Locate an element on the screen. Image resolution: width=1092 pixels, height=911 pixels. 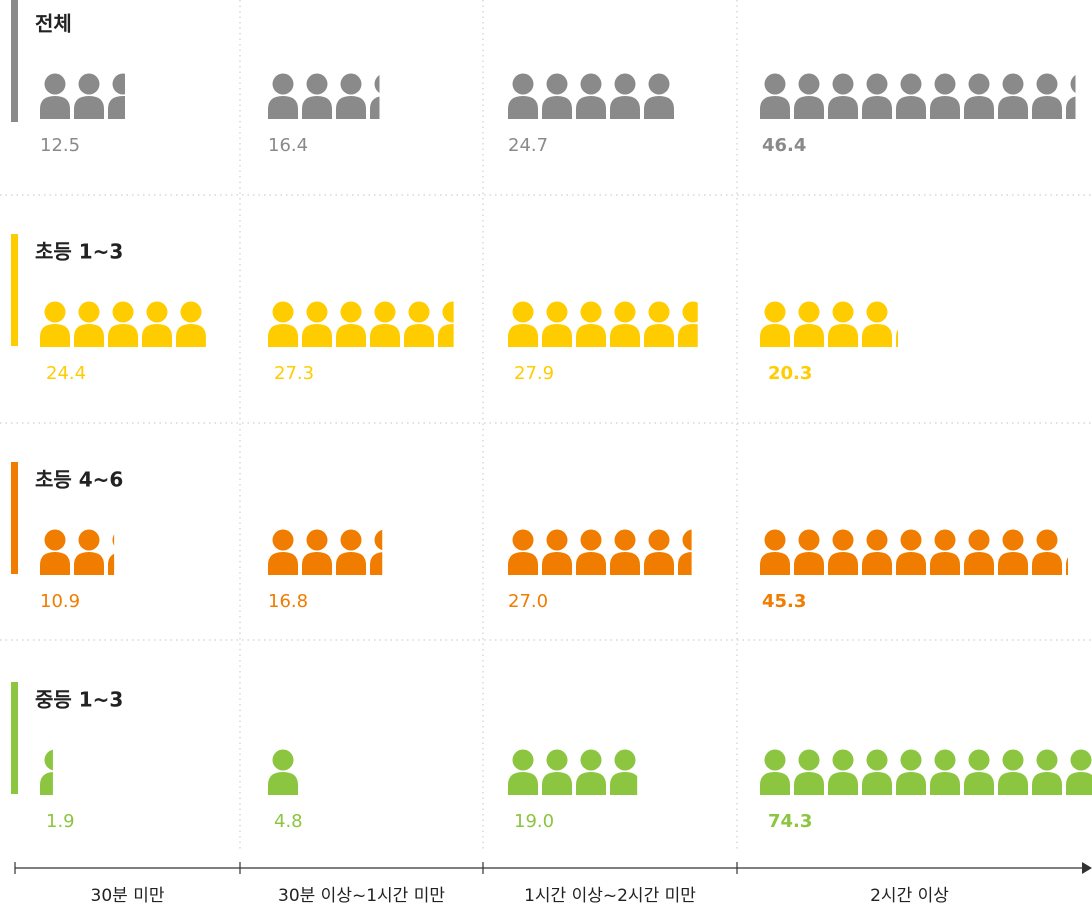
value-label: 24.7 is located at coordinates (528, 145).